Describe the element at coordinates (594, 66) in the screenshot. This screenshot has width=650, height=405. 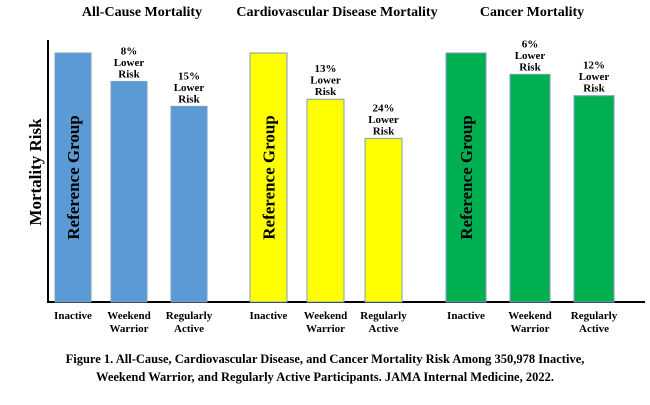
I see `data-label: 12%` at that location.